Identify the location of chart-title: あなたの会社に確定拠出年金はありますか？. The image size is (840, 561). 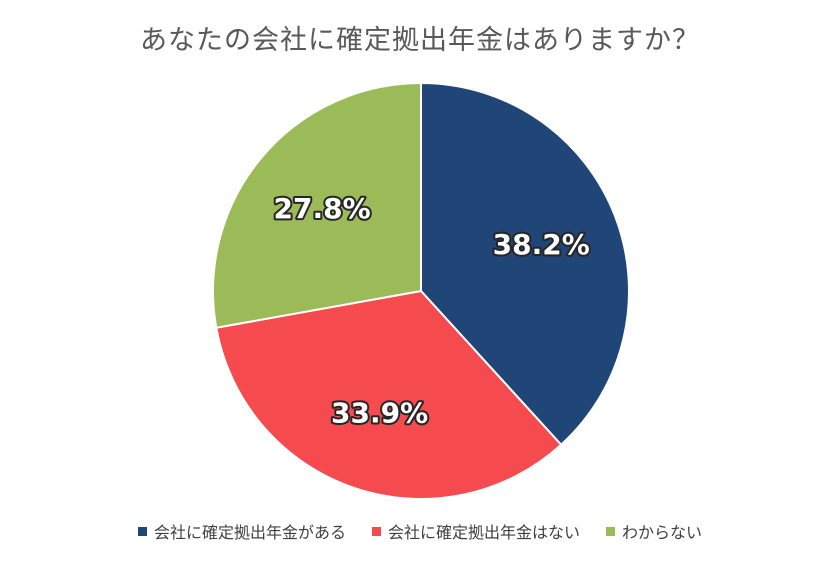
(420, 40).